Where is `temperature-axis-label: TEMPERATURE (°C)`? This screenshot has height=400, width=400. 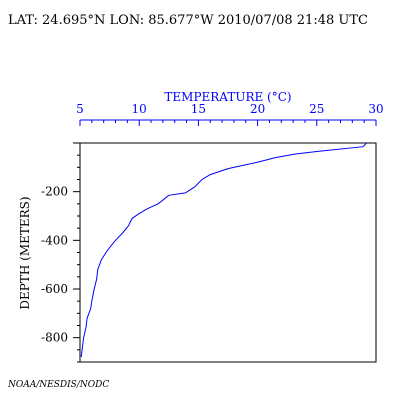 temperature-axis-label: TEMPERATURE (°C) is located at coordinates (227, 97).